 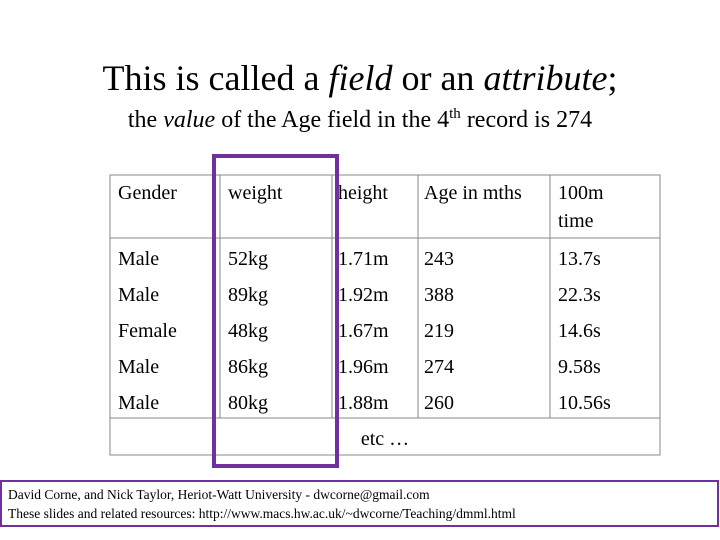 What do you see at coordinates (437, 78) in the screenshot?
I see `title-text: or an` at bounding box center [437, 78].